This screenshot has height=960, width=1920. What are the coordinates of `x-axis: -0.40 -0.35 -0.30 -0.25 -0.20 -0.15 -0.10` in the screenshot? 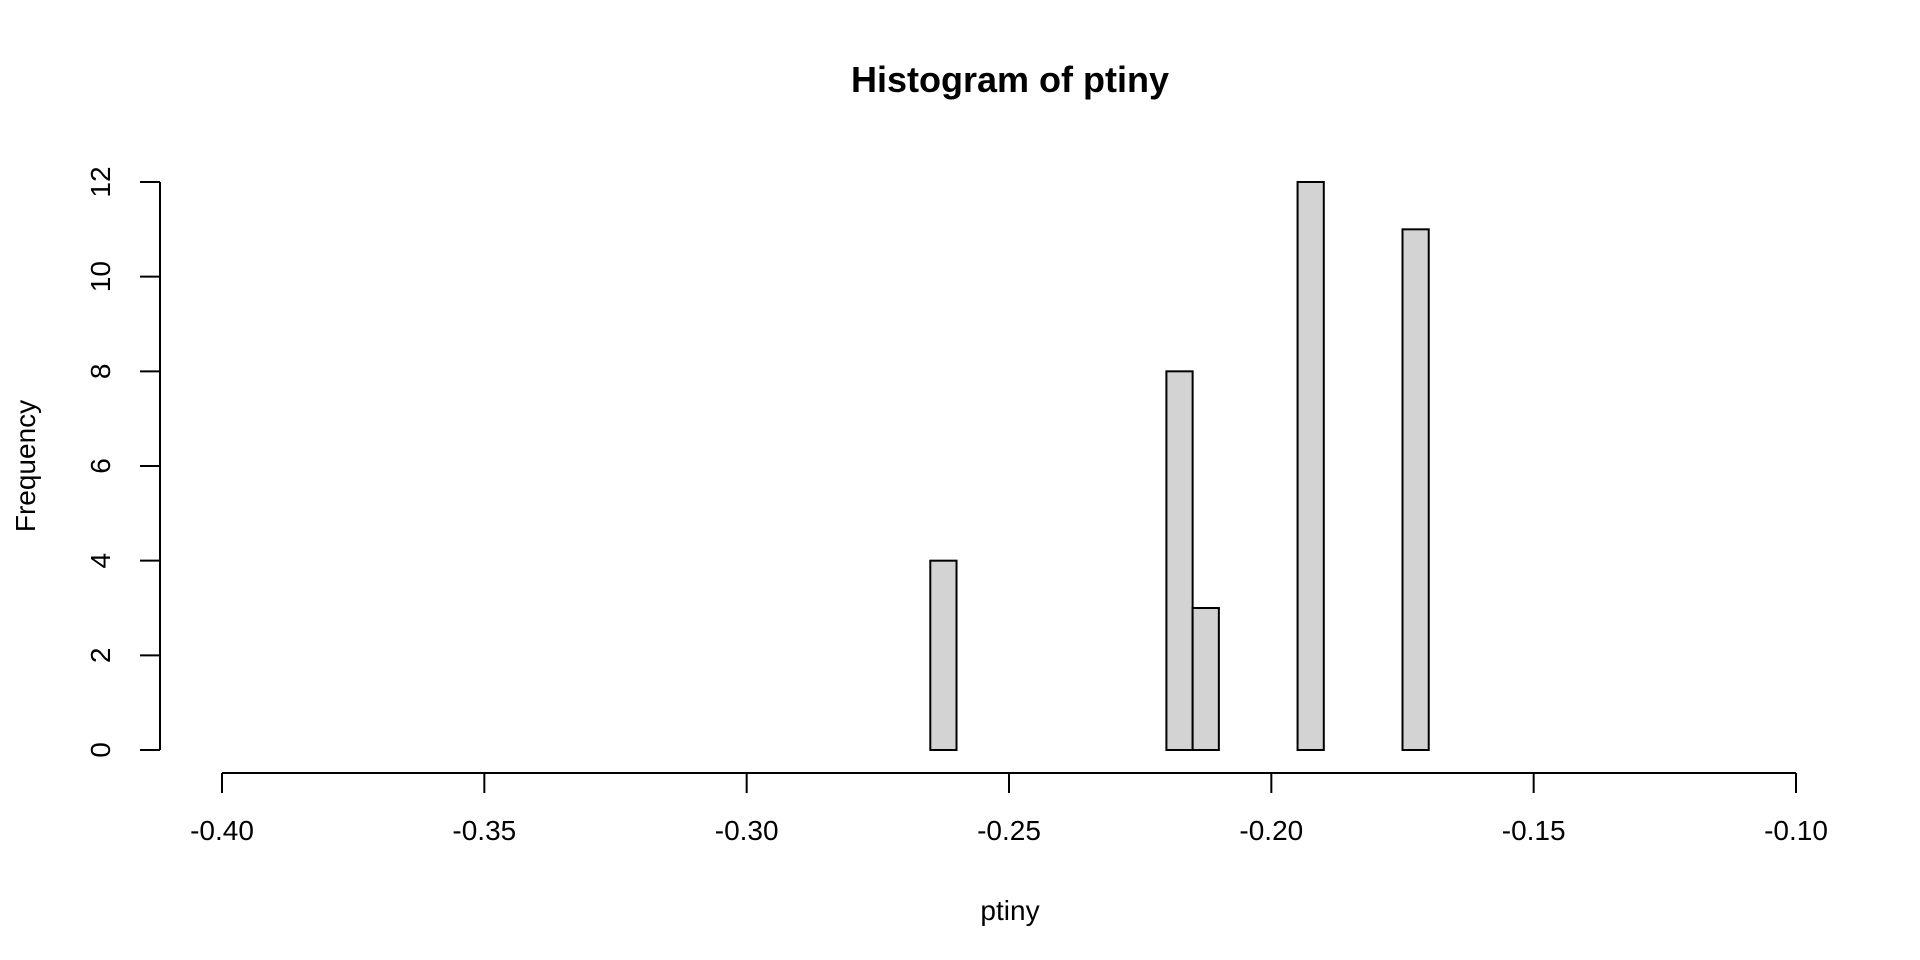 It's located at (1009, 809).